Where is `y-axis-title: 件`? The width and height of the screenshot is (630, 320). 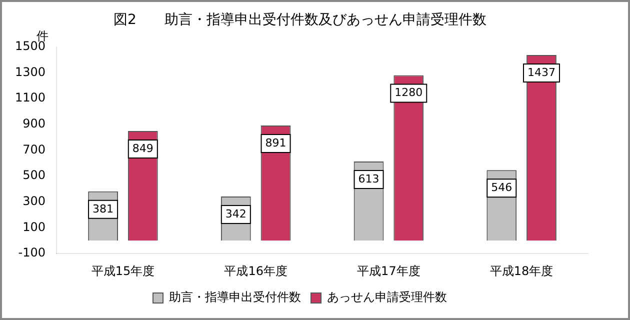
y-axis-title: 件 is located at coordinates (42, 35).